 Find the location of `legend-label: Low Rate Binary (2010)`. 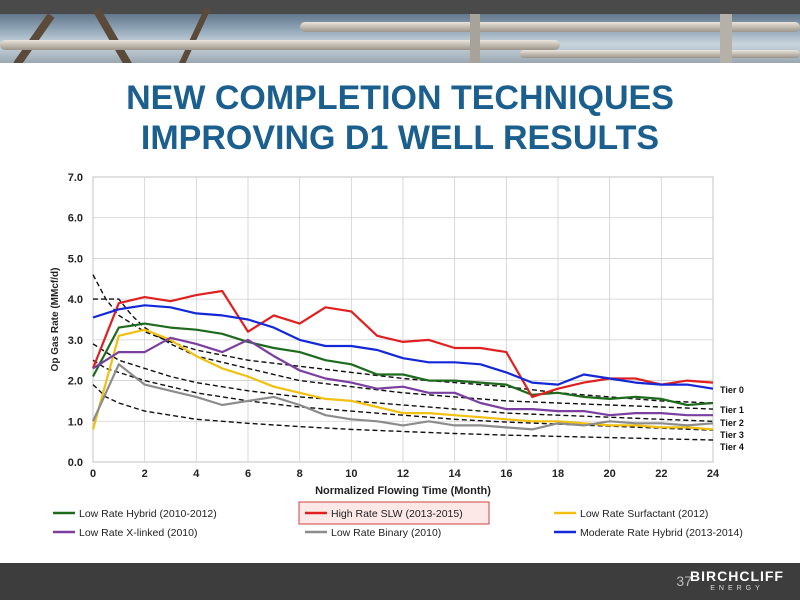

legend-label: Low Rate Binary (2010) is located at coordinates (386, 533).